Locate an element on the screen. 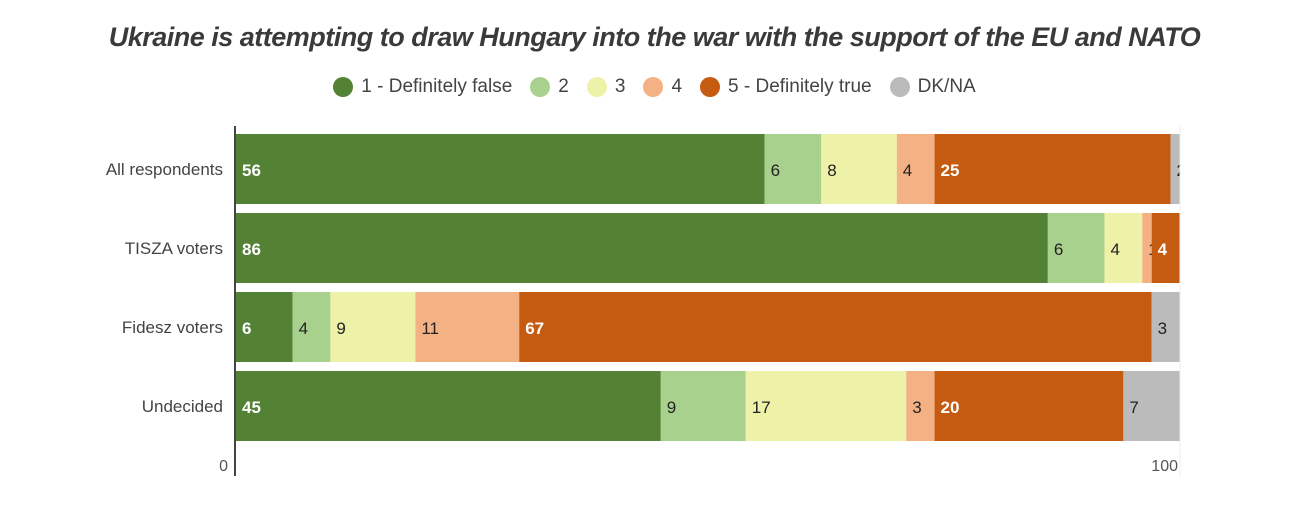 This screenshot has height=523, width=1309. x-tick-label: 0 is located at coordinates (223, 466).